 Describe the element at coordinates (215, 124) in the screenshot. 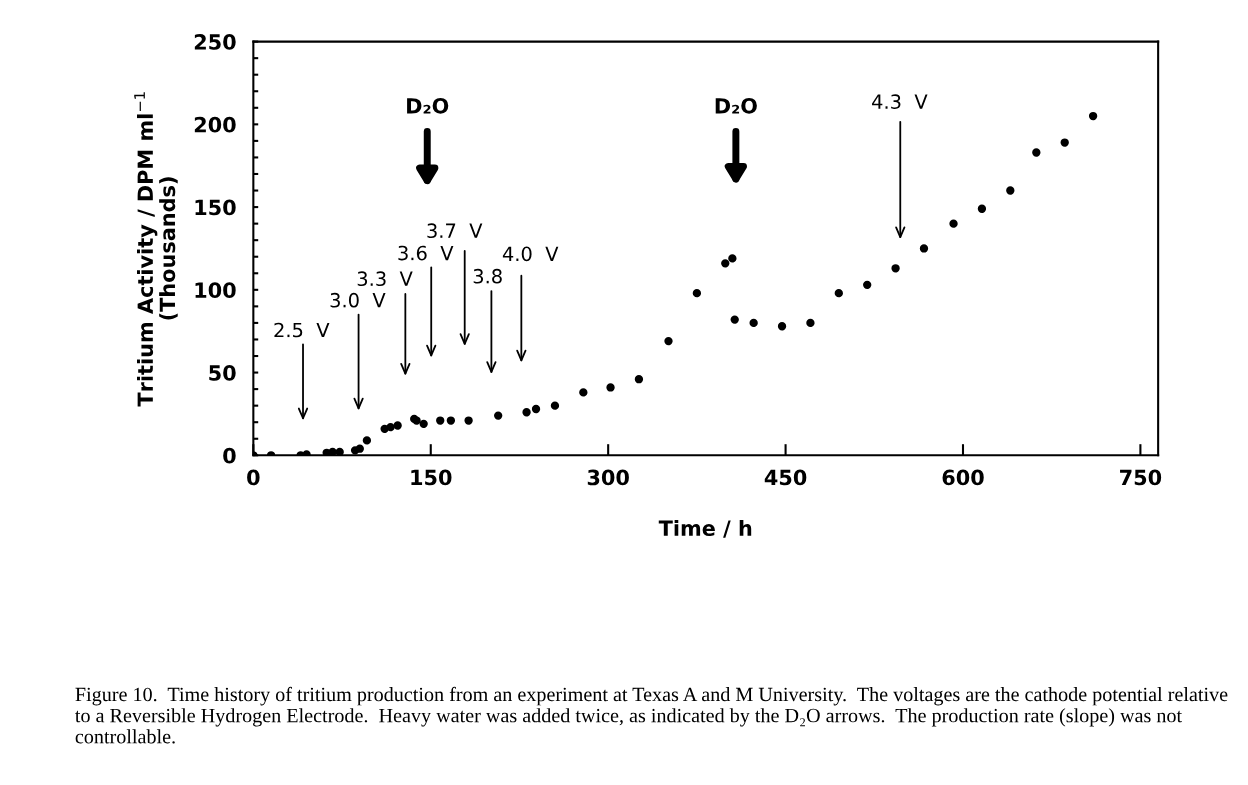

I see `y-tick-label: 200` at that location.